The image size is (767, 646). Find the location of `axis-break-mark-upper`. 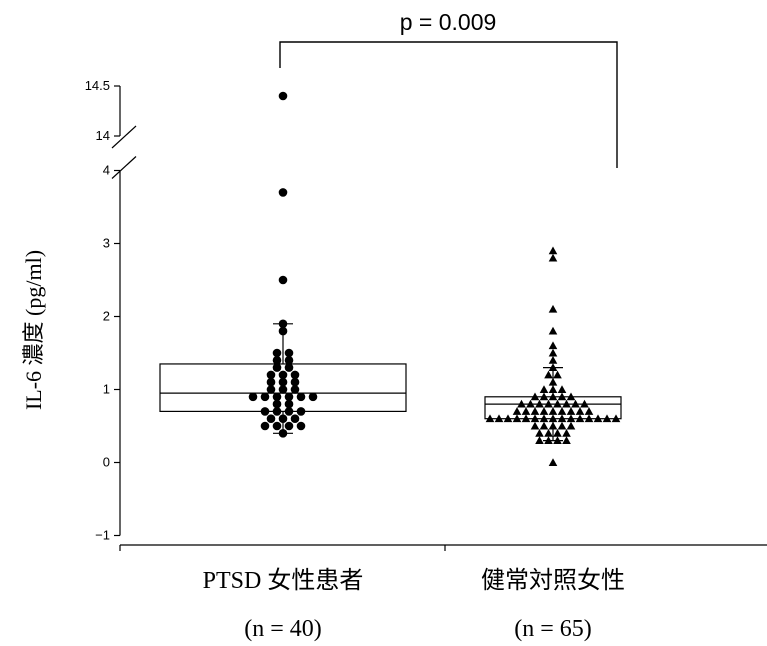

axis-break-mark-upper is located at coordinates (124, 137).